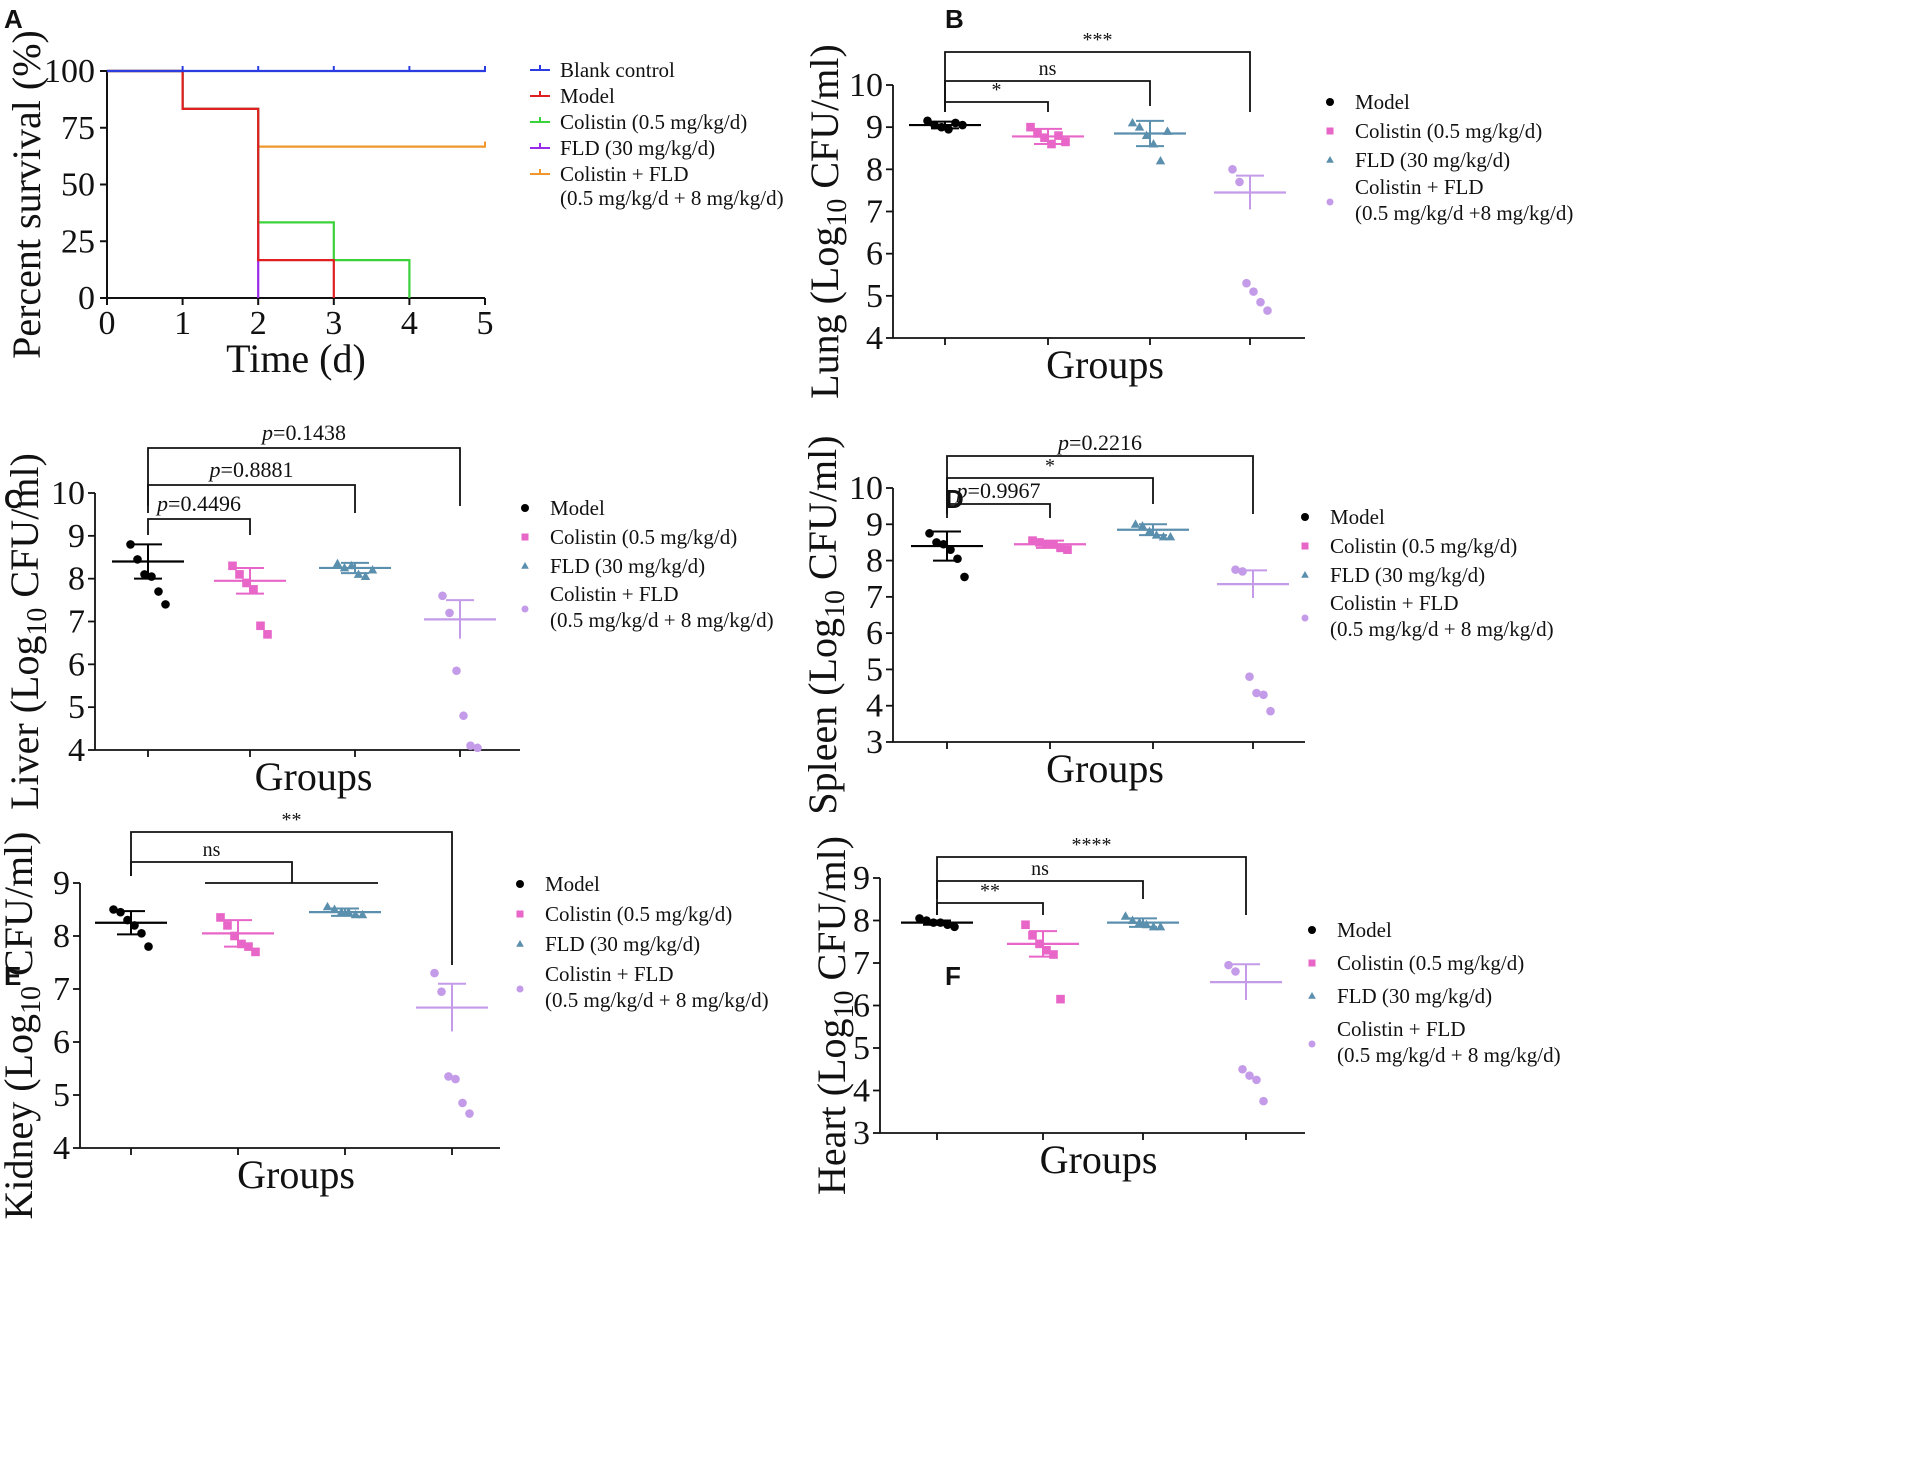 This screenshot has height=1459, width=1908. I want to click on panel-c-y-tick-label: 7, so click(76, 622).